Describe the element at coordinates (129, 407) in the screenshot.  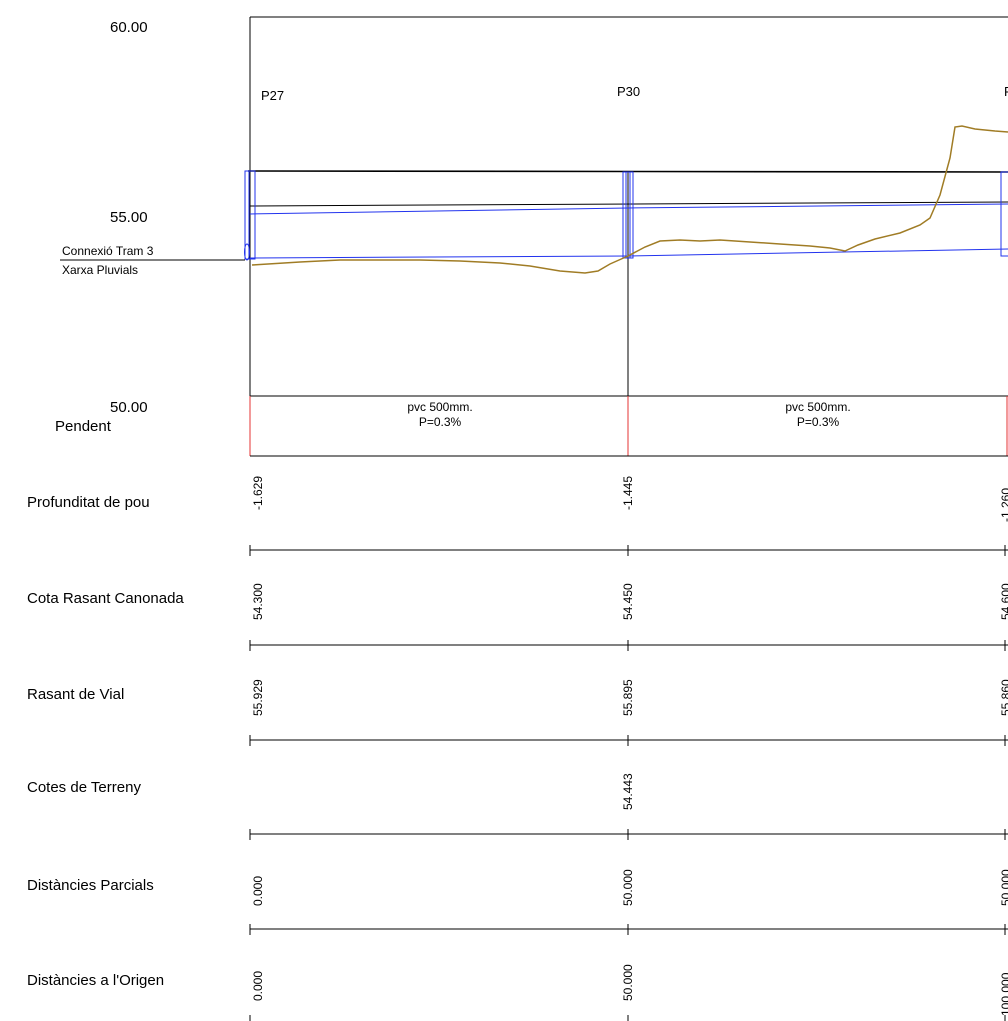
I see `y-label-50: 50.00` at that location.